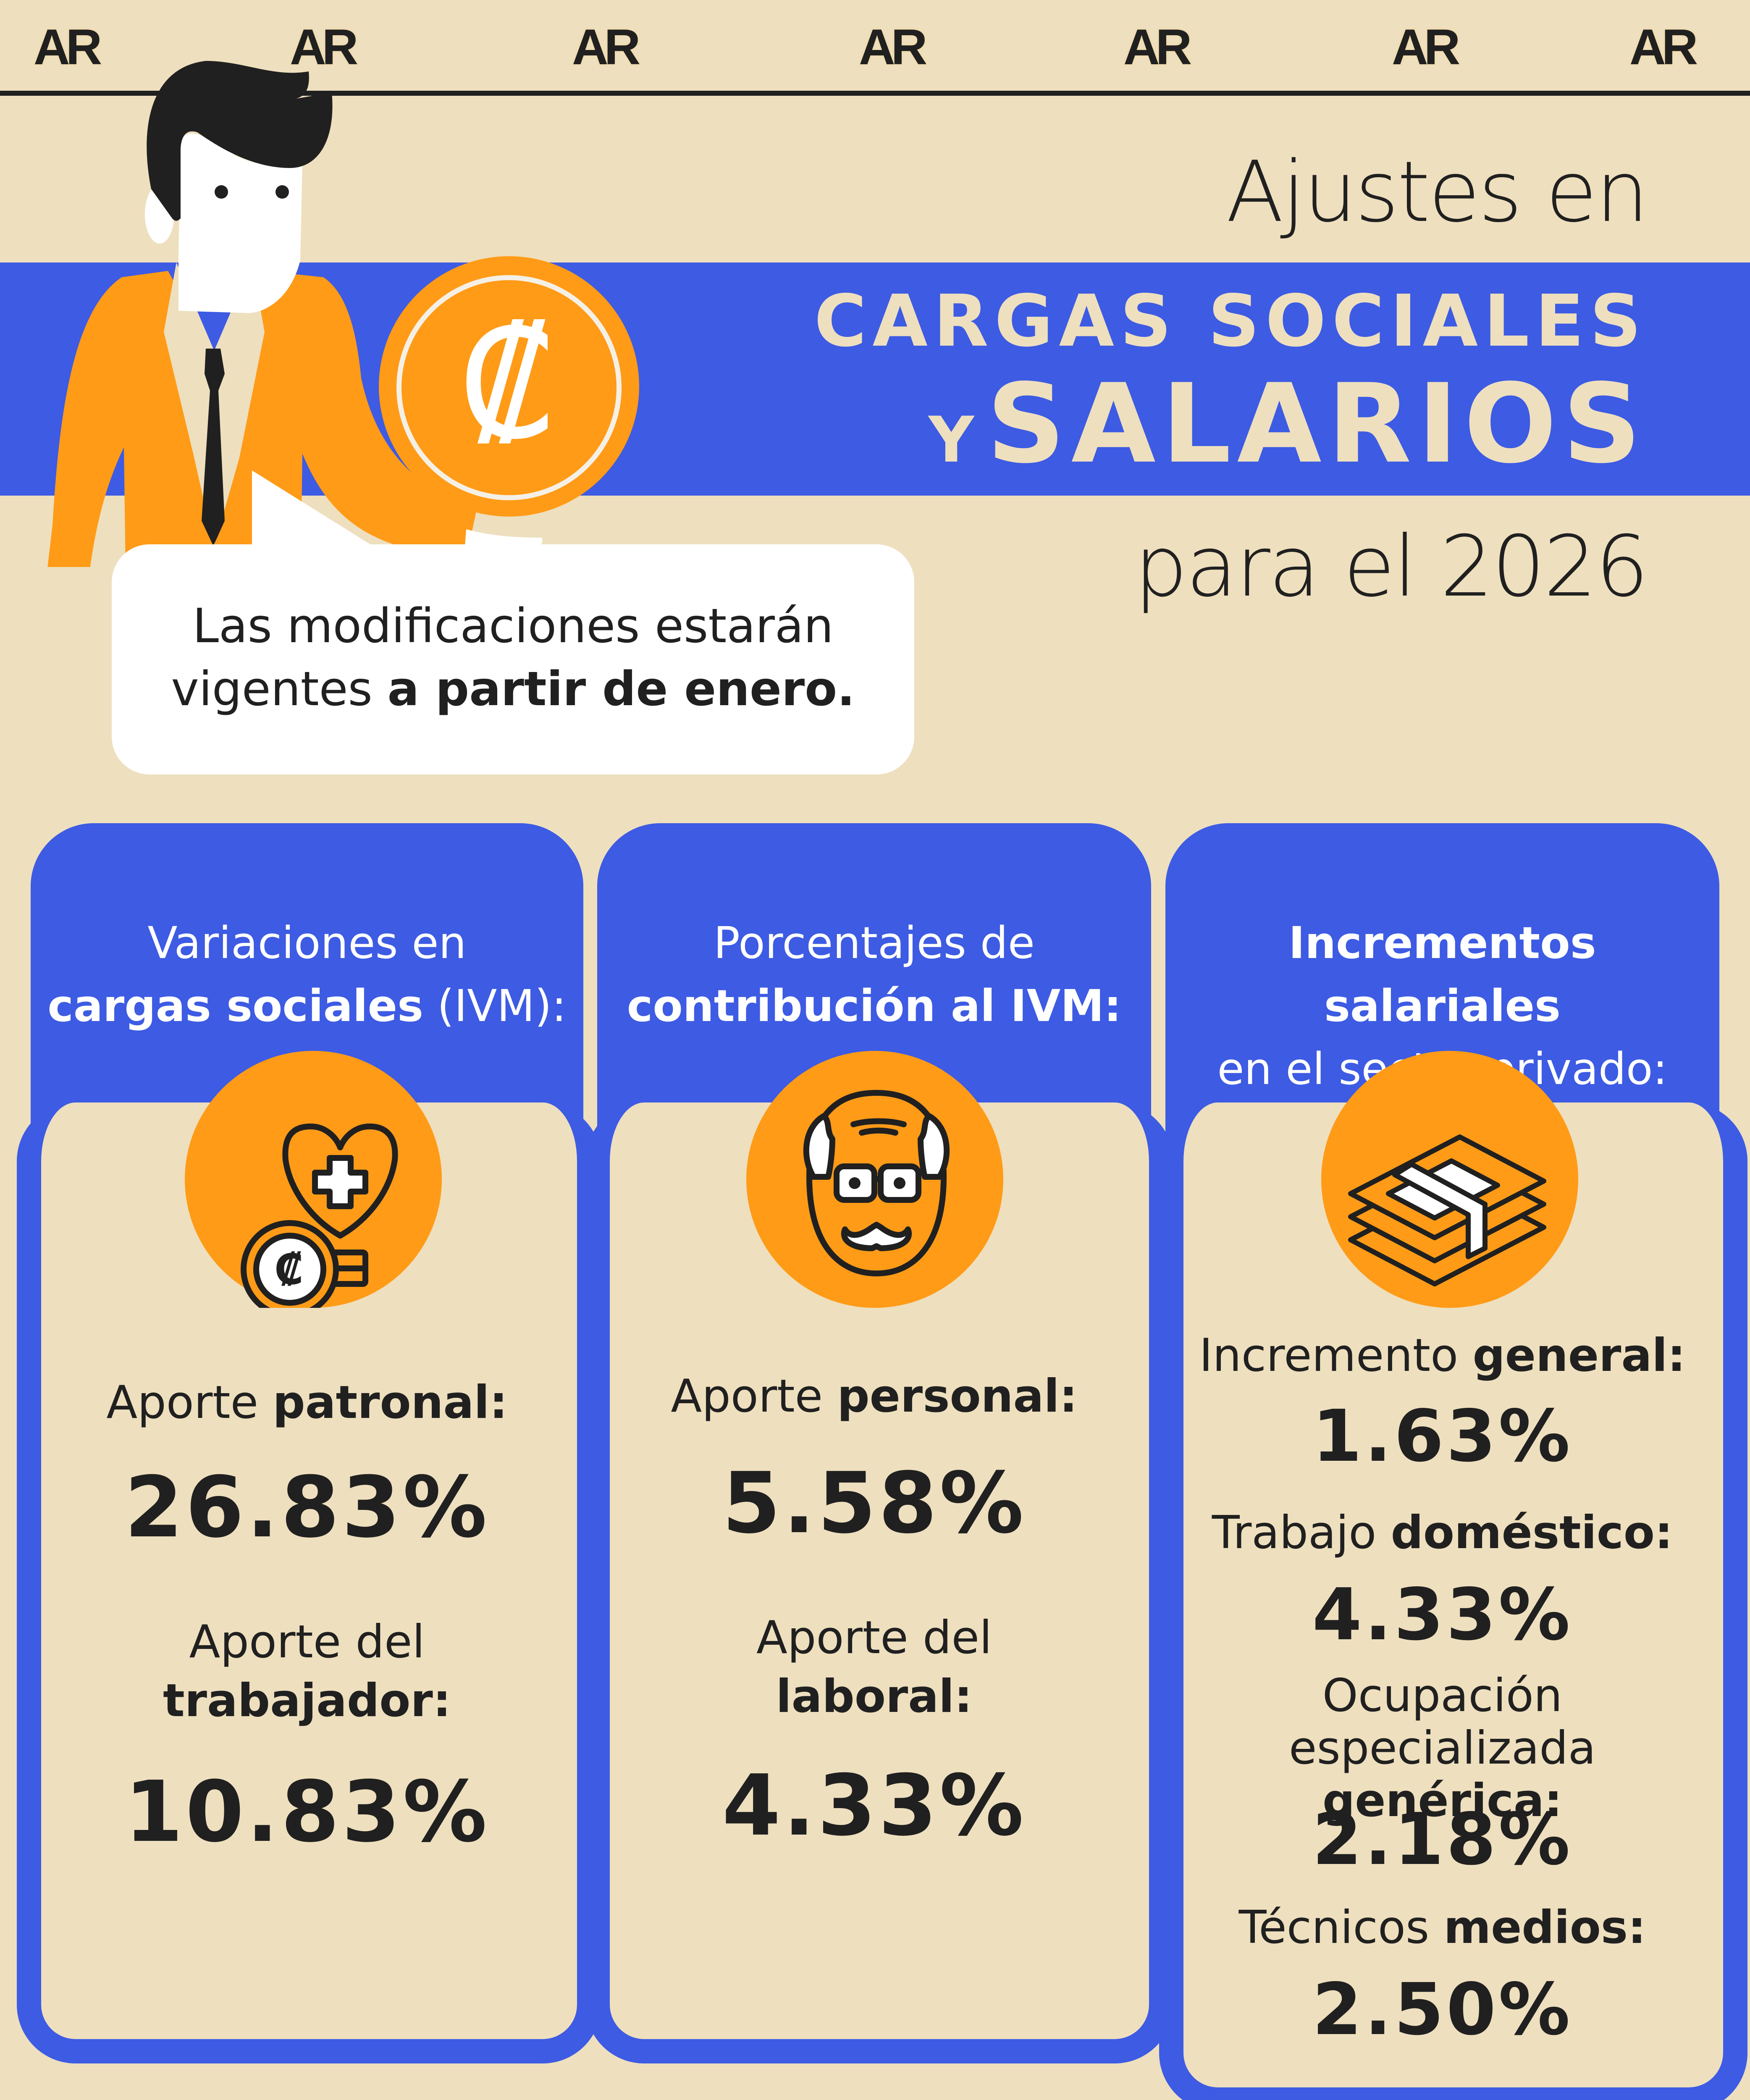 The height and width of the screenshot is (2100, 1750). What do you see at coordinates (307, 1402) in the screenshot?
I see `col1-label-patronal: Aporte patronal:` at bounding box center [307, 1402].